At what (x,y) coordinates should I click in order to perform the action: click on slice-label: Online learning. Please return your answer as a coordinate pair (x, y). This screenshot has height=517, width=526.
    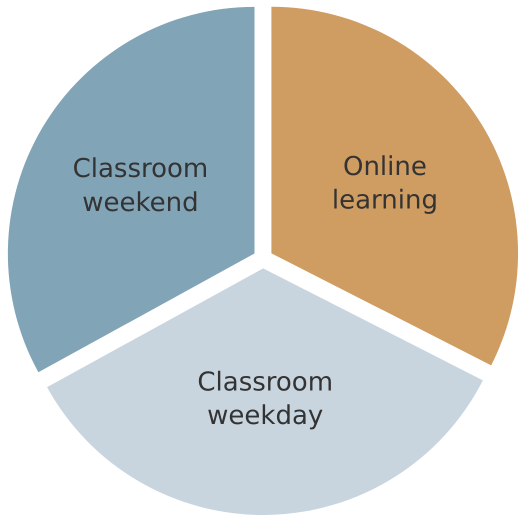
    Looking at the image, I should click on (385, 184).